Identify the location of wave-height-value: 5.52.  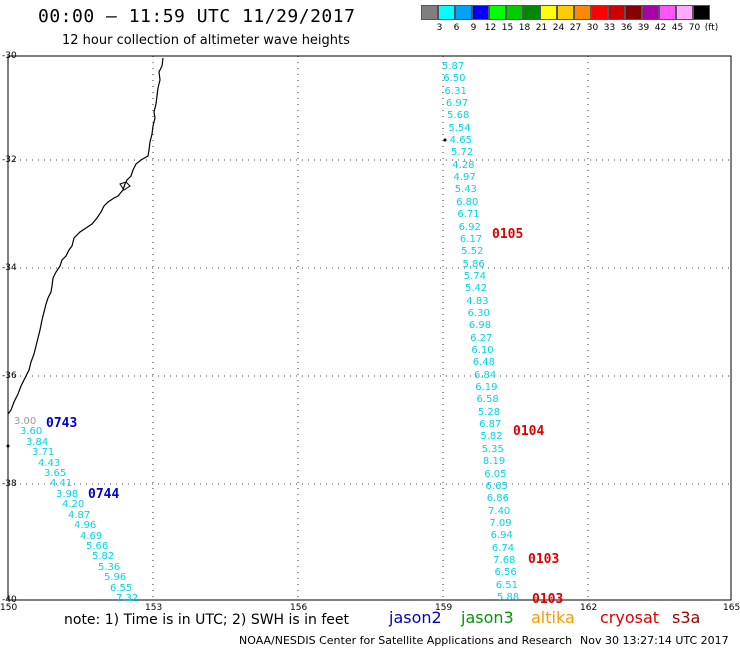
(472, 252).